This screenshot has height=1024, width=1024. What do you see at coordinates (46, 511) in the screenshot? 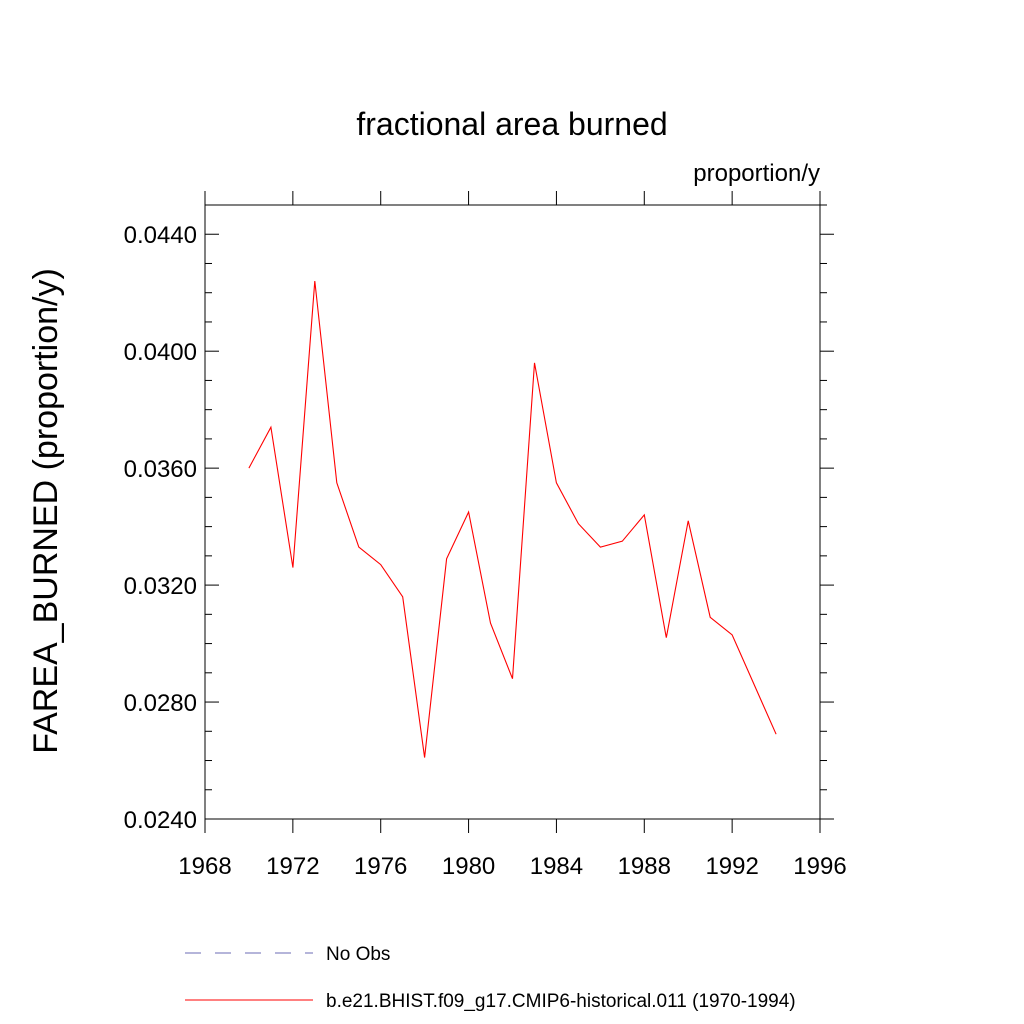
I see `y-axis-label: FAREA_BURNED (proportion/y)` at bounding box center [46, 511].